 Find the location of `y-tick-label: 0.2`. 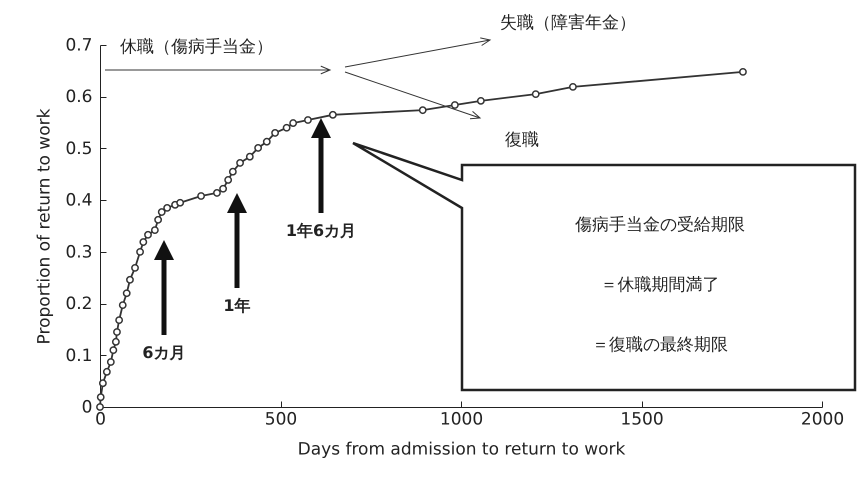

y-tick-label: 0.2 is located at coordinates (78, 304).